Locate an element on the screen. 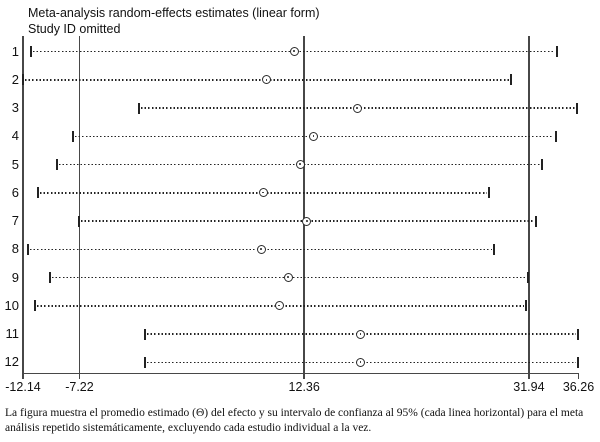 The width and height of the screenshot is (600, 442). study-label: 3 is located at coordinates (15, 108).